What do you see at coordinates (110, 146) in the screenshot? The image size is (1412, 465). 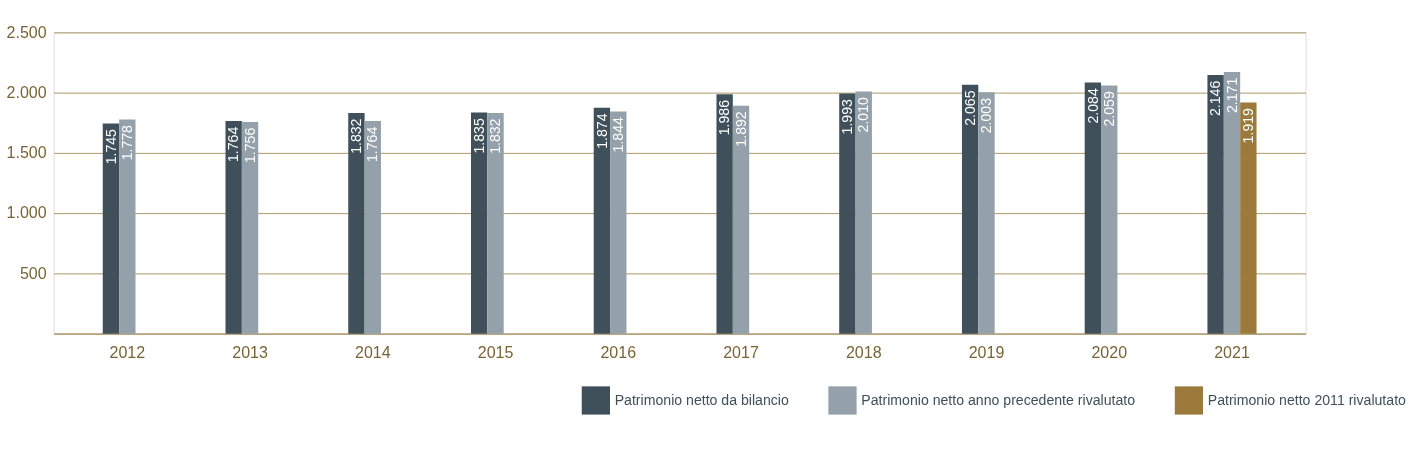 I see `data-label: 1.745` at bounding box center [110, 146].